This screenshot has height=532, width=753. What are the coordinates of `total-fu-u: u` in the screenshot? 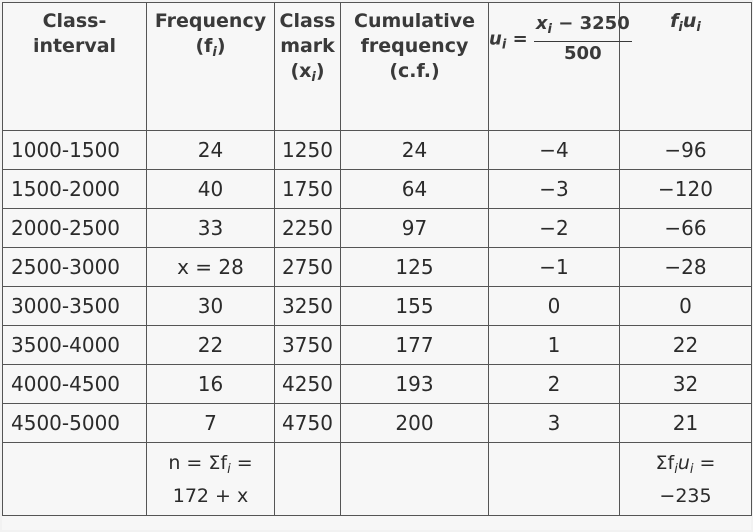 It's located at (683, 462).